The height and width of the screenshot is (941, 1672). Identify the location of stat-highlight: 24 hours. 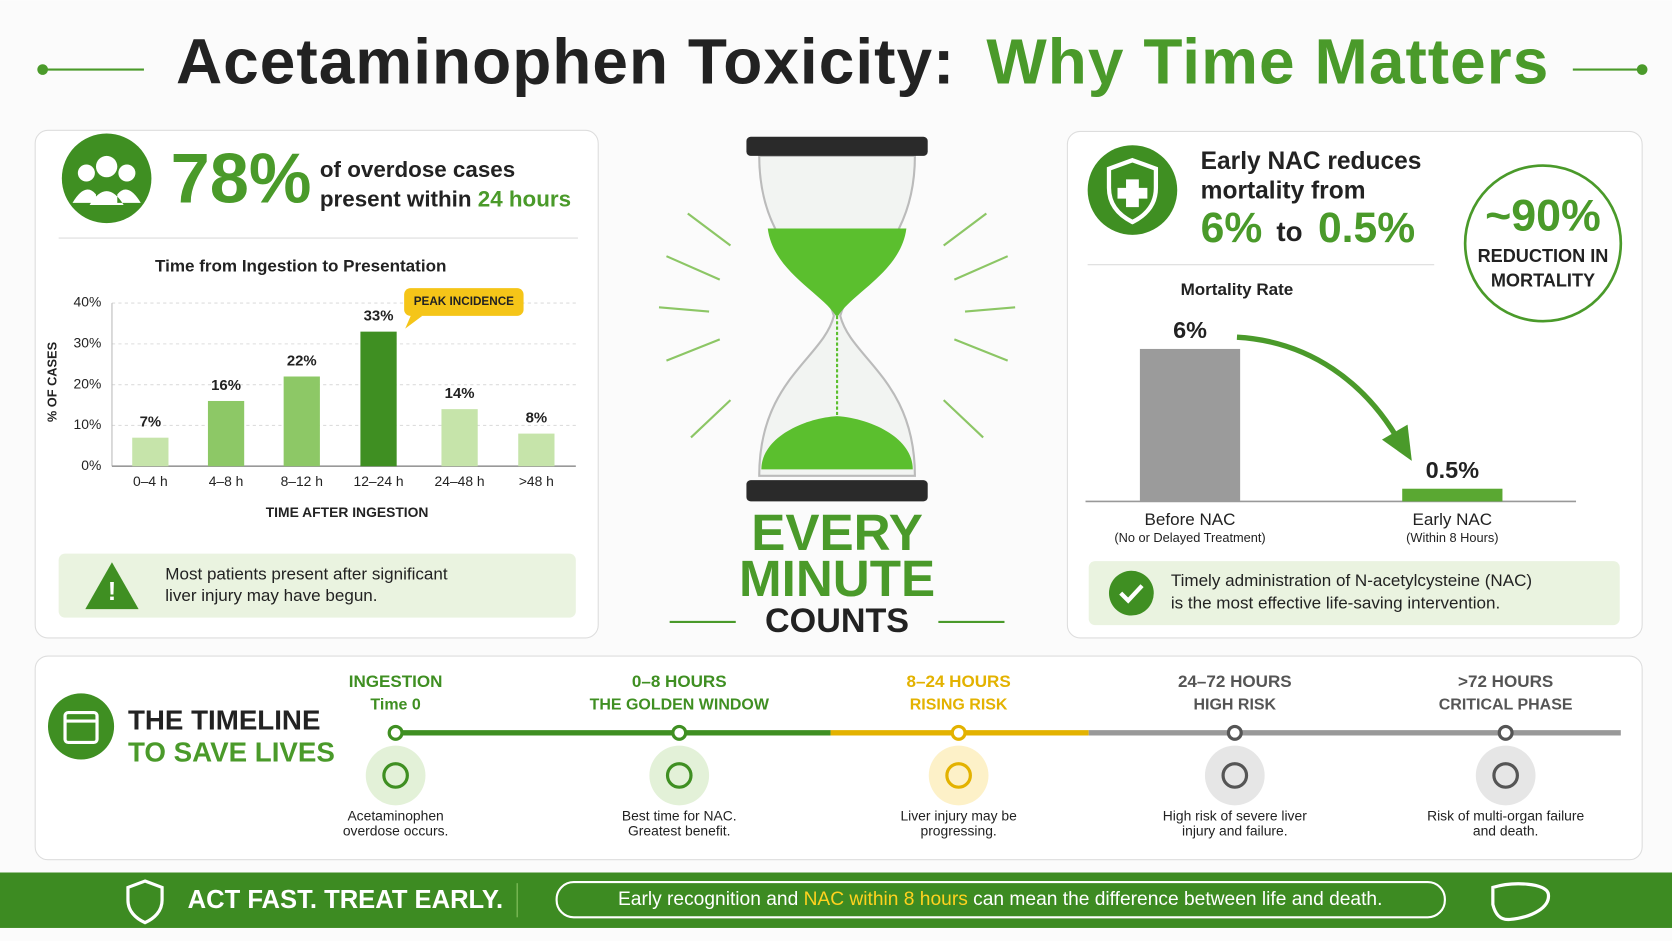
(524, 199).